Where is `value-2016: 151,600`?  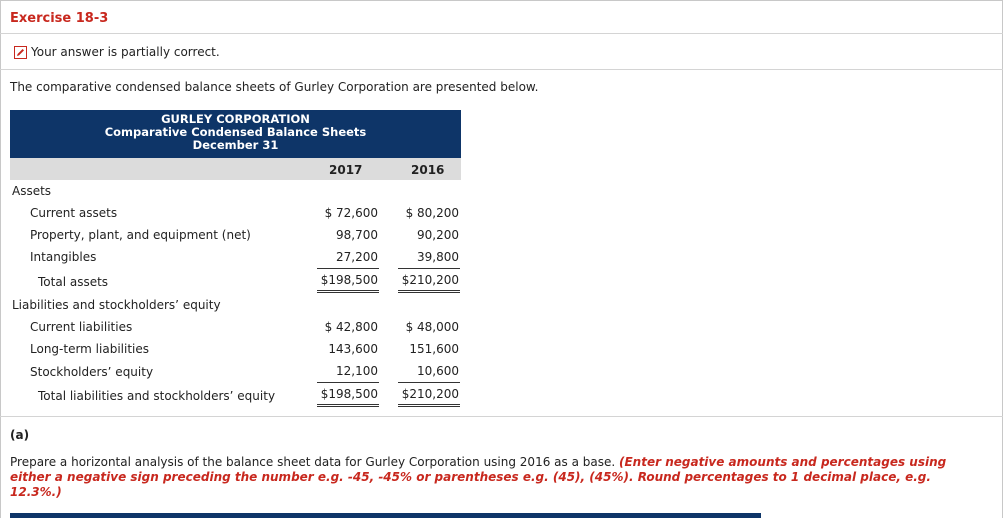
value-2016: 151,600 is located at coordinates (434, 349).